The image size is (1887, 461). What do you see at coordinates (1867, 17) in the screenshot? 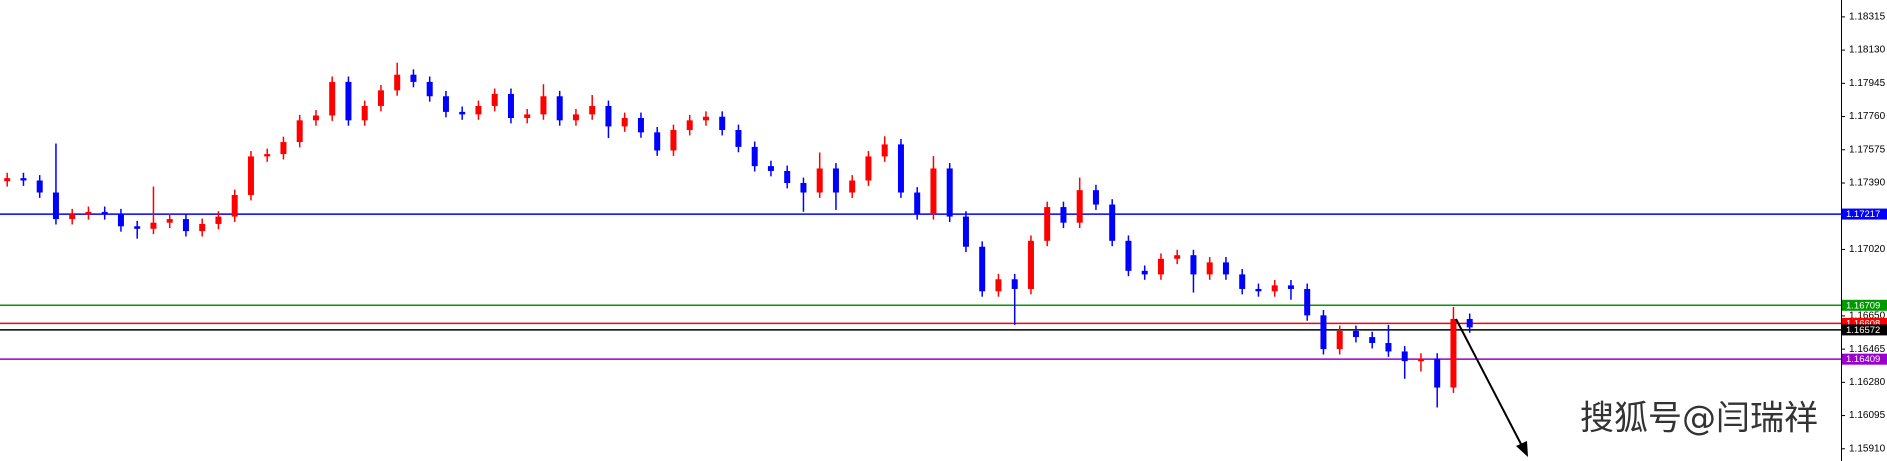
I see `y-tick-label: 1.18315` at bounding box center [1867, 17].